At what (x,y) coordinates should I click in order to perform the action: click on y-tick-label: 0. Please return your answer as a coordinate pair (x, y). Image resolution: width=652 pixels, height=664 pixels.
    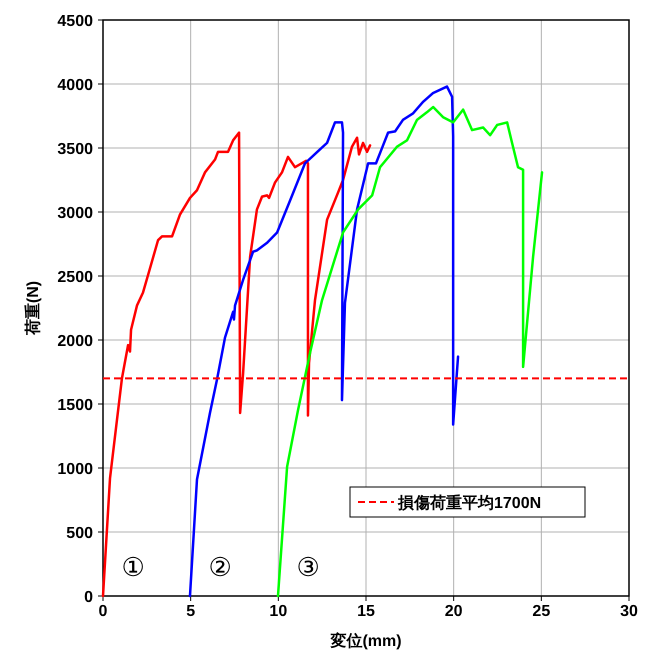
    Looking at the image, I should click on (89, 597).